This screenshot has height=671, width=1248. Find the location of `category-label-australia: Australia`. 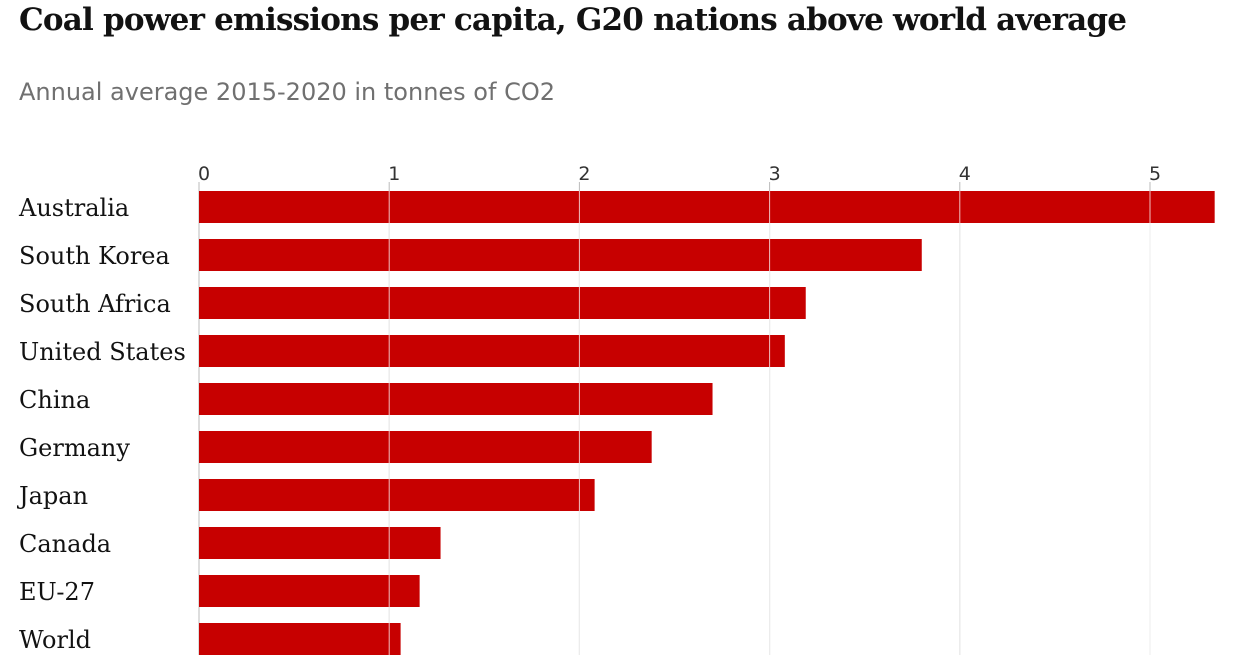

category-label-australia: Australia is located at coordinates (73, 208).